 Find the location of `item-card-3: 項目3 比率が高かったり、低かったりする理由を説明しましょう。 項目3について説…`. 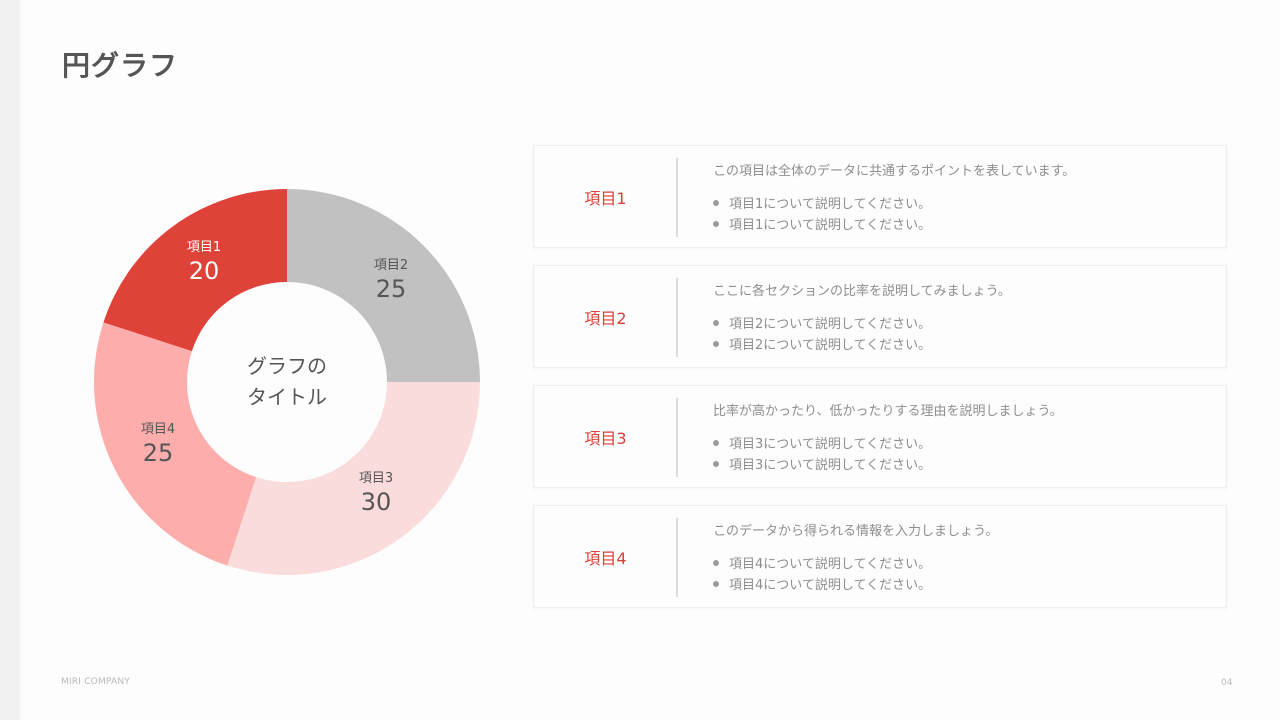

item-card-3: 項目3 比率が高かったり、低かったりする理由を説明しましょう。 項目3について説… is located at coordinates (880, 436).